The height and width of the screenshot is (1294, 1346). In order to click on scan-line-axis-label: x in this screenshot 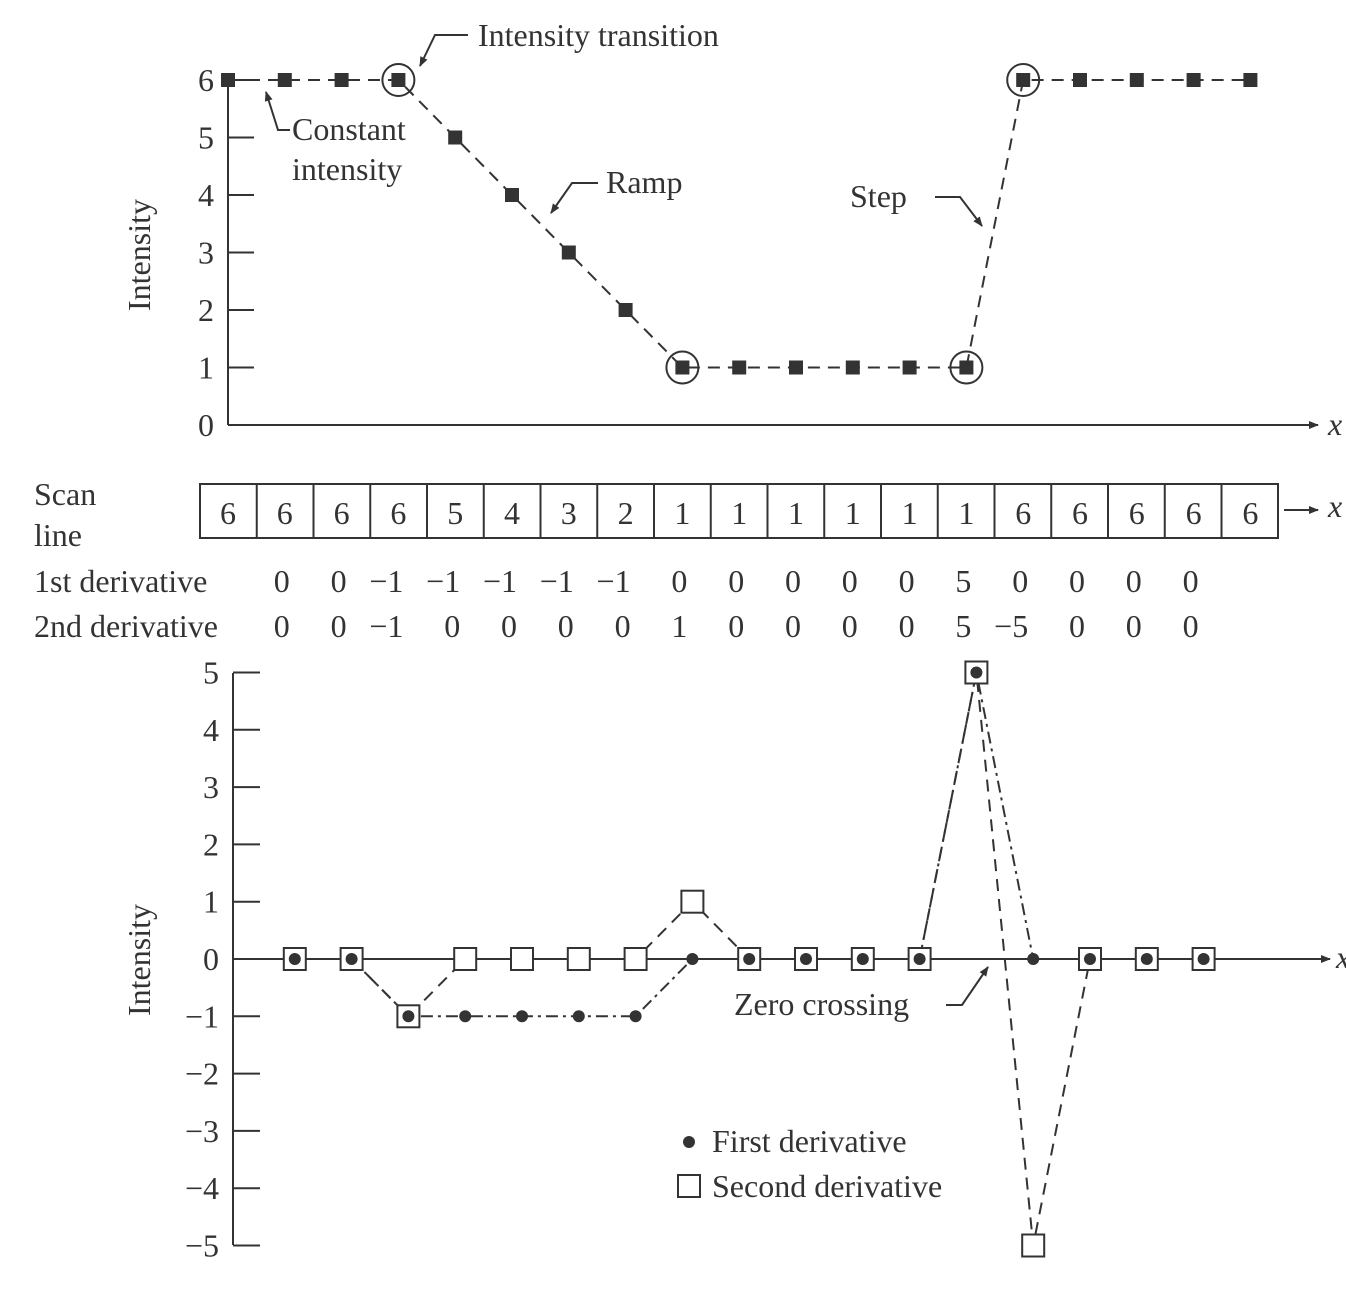, I will do `click(1334, 506)`.